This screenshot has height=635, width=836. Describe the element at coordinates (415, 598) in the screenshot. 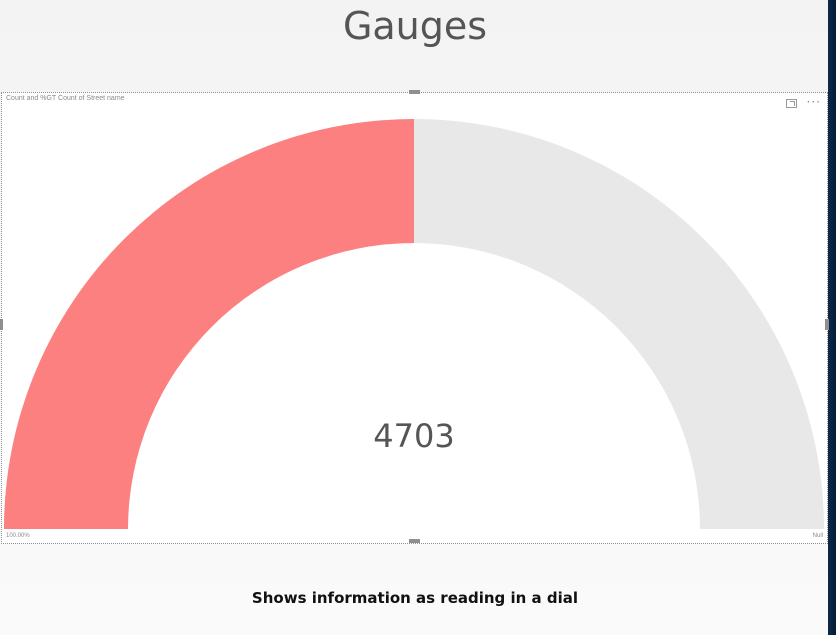

I see `slide-caption: Shows information as reading in a dial` at that location.